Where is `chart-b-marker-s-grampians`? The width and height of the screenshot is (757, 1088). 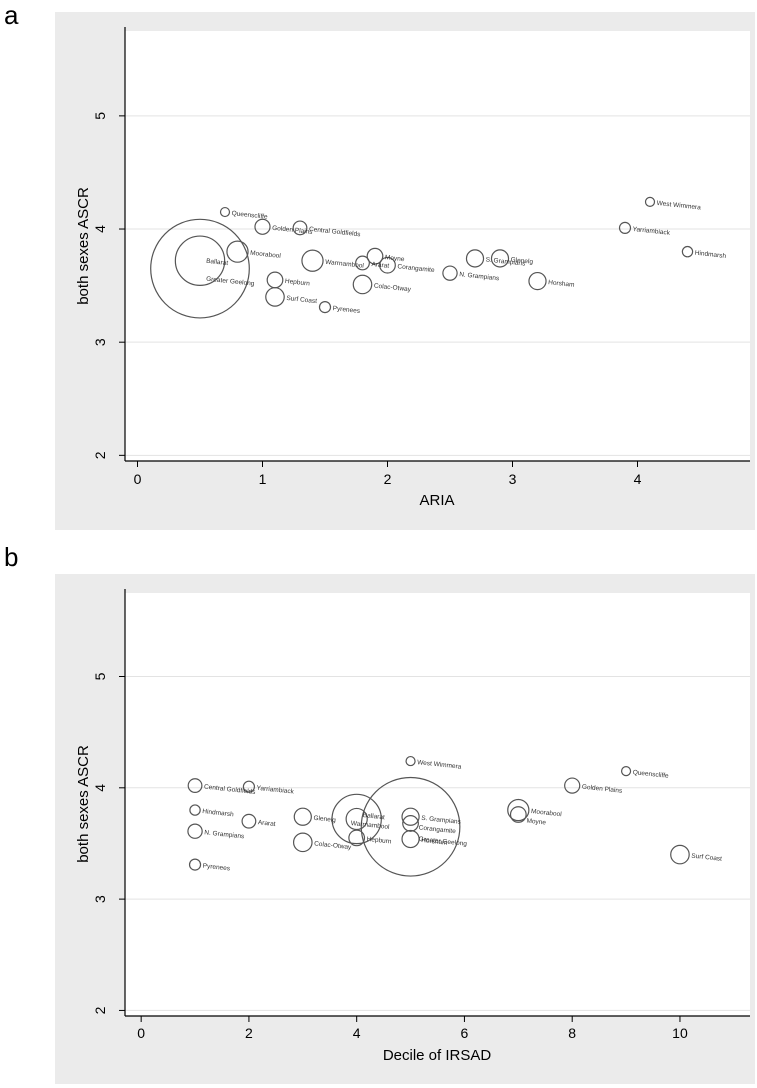 chart-b-marker-s-grampians is located at coordinates (410, 816).